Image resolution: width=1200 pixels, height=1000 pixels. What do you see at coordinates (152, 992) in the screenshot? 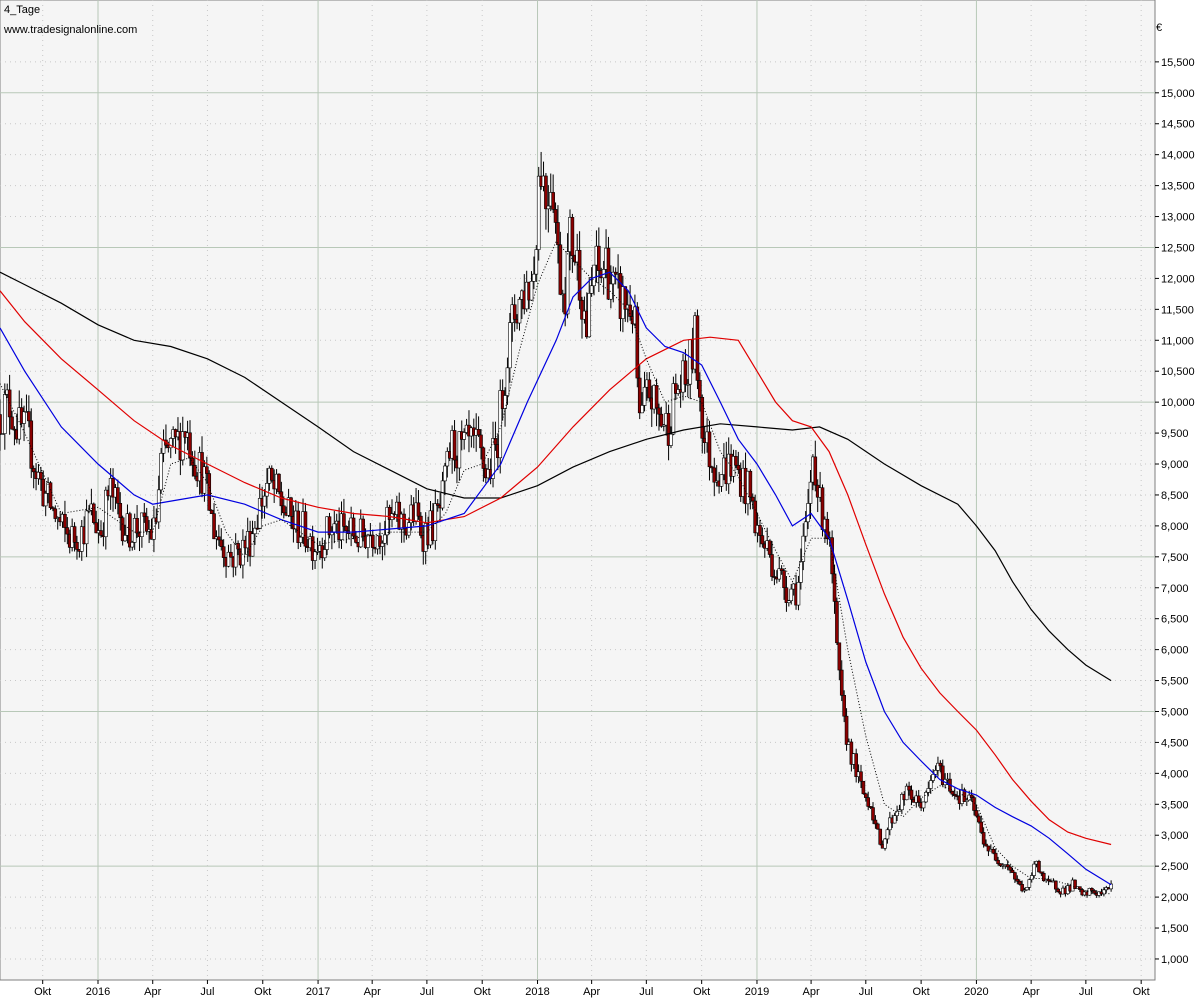
I see `x-tick-label: Apr` at bounding box center [152, 992].